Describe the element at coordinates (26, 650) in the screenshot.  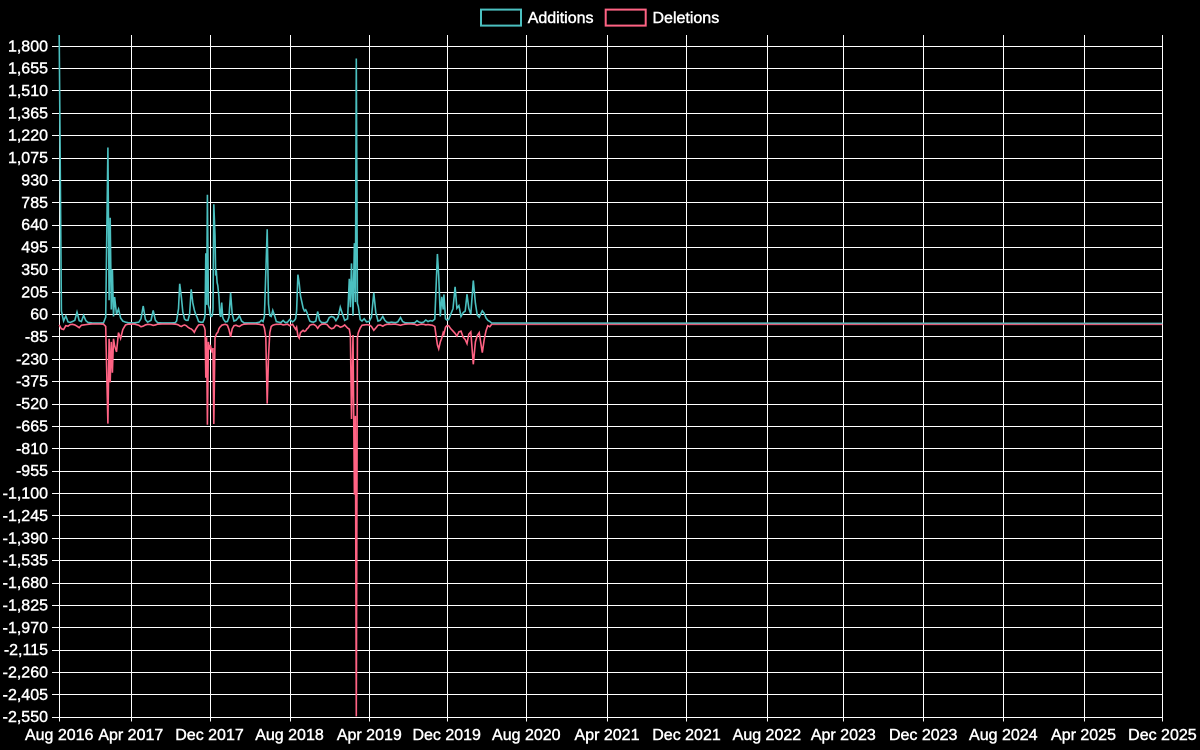
I see `svg-text: -2,115` at that location.